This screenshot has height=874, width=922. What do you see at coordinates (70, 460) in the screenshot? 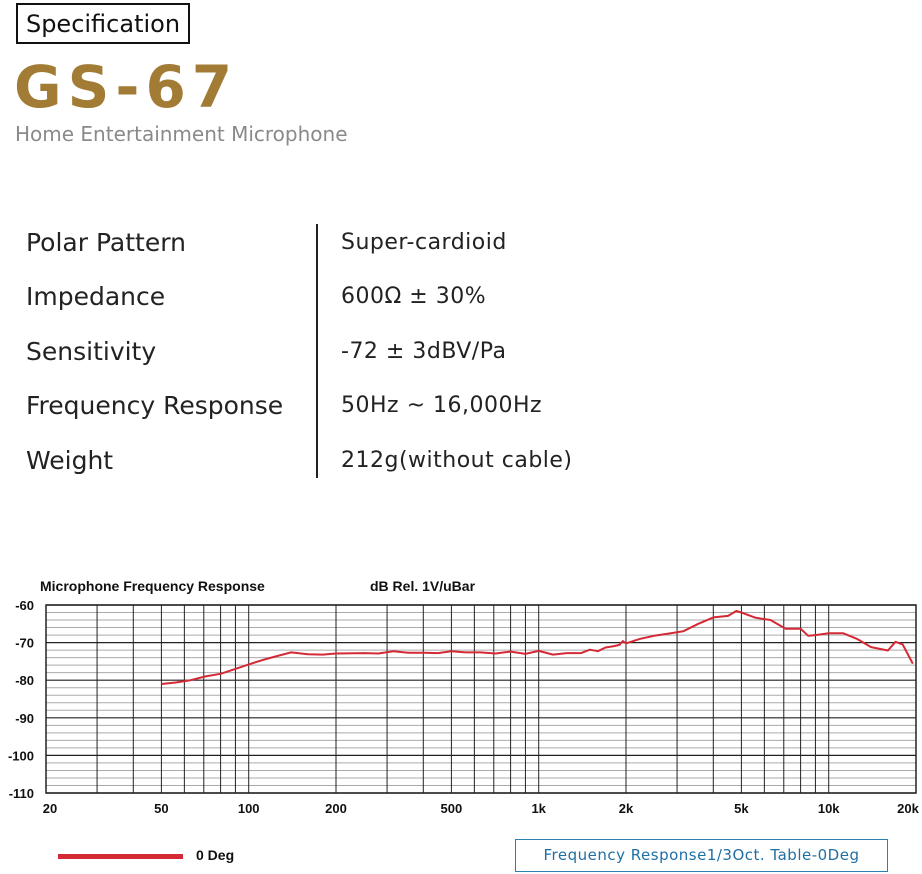
I see `spec-label: Weight` at bounding box center [70, 460].